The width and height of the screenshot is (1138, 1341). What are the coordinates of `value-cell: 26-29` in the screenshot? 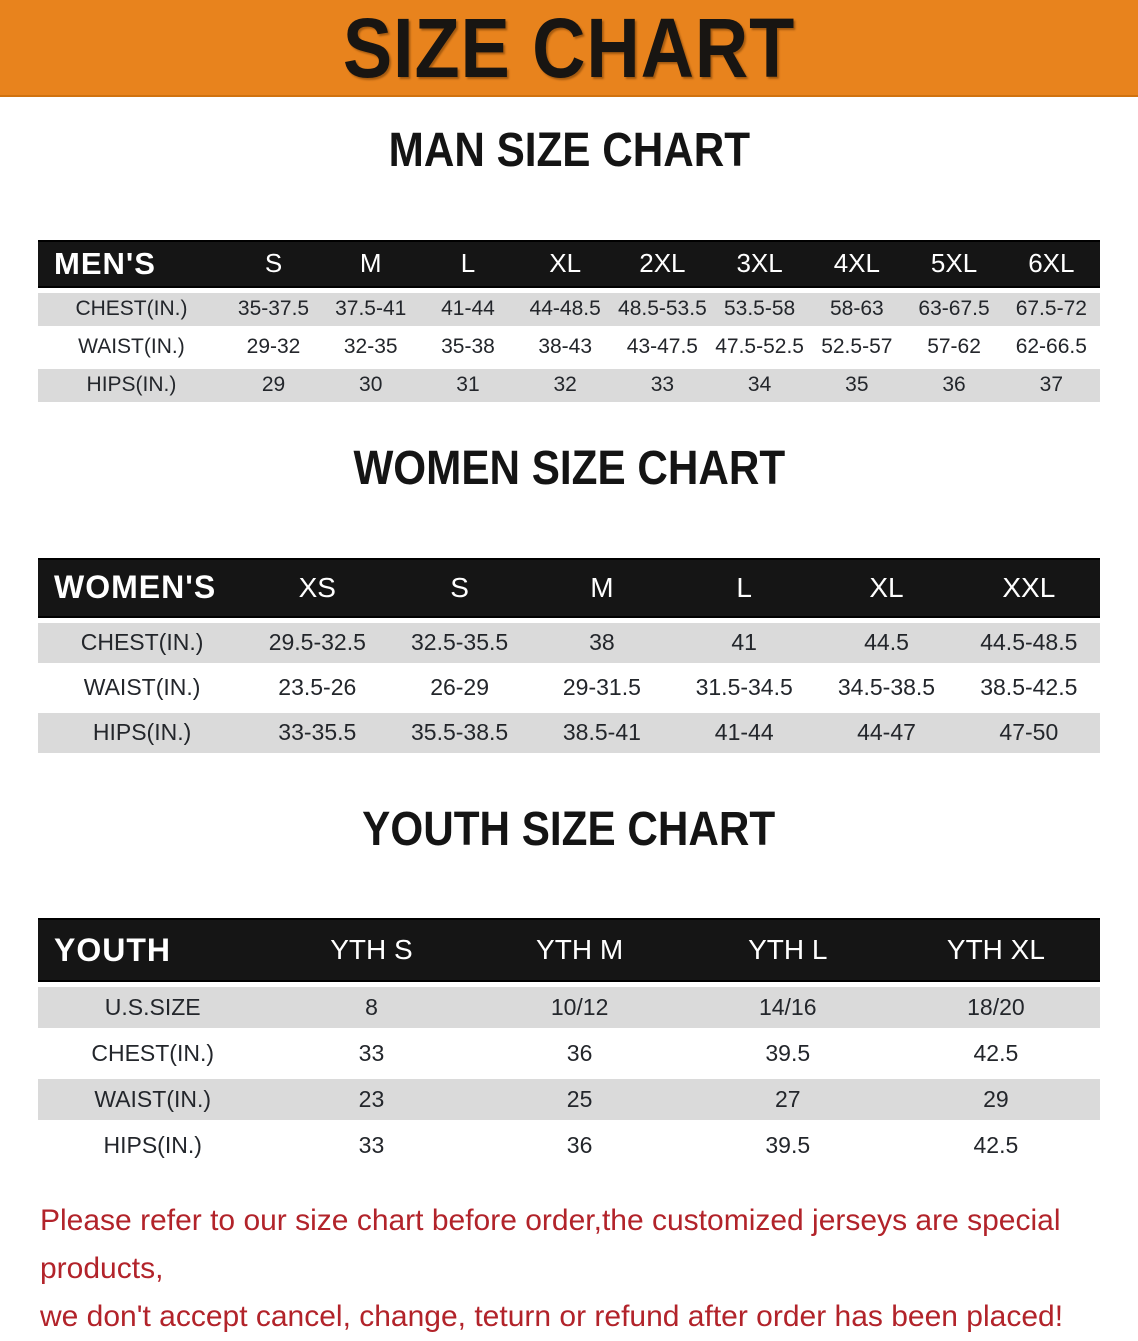 It's located at (459, 687).